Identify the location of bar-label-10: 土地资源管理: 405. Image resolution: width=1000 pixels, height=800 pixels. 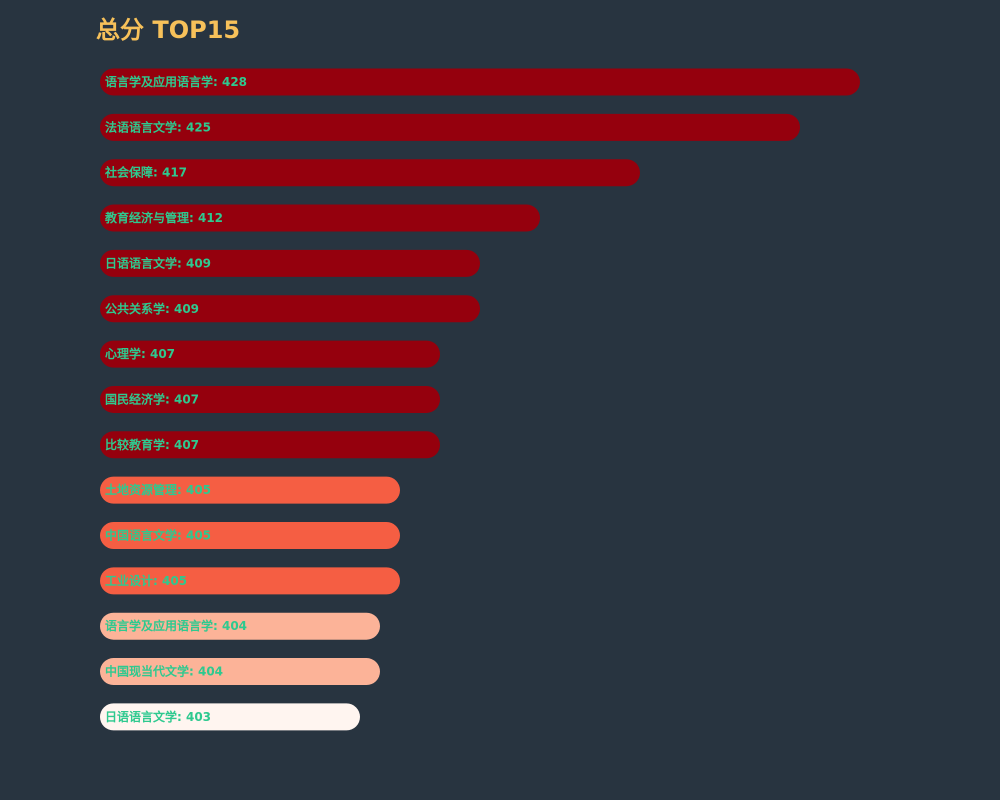
(158, 489).